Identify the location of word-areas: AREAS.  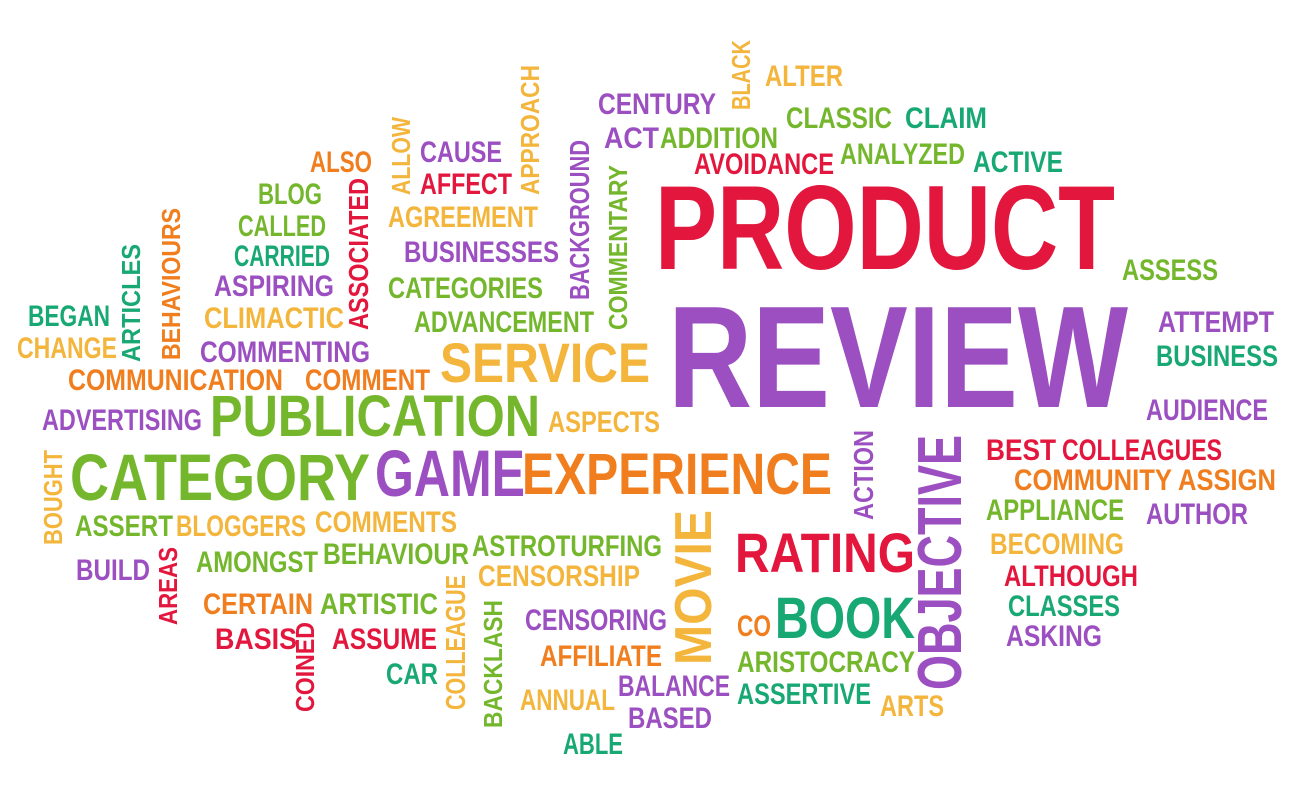
(168, 586).